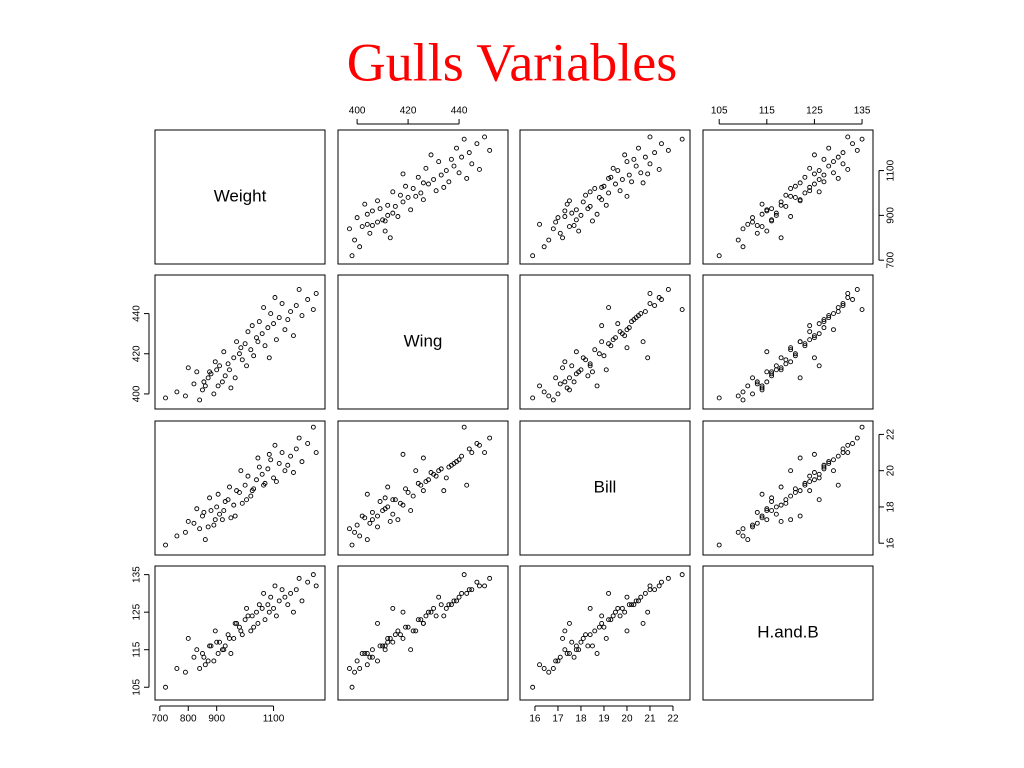 This screenshot has height=768, width=1024. What do you see at coordinates (891, 507) in the screenshot?
I see `y-tick-label: 18` at bounding box center [891, 507].